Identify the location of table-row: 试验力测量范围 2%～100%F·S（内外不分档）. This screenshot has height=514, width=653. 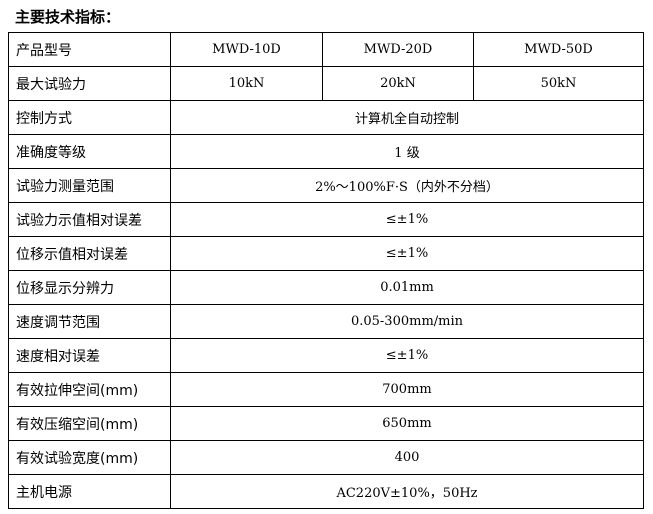
(326, 185).